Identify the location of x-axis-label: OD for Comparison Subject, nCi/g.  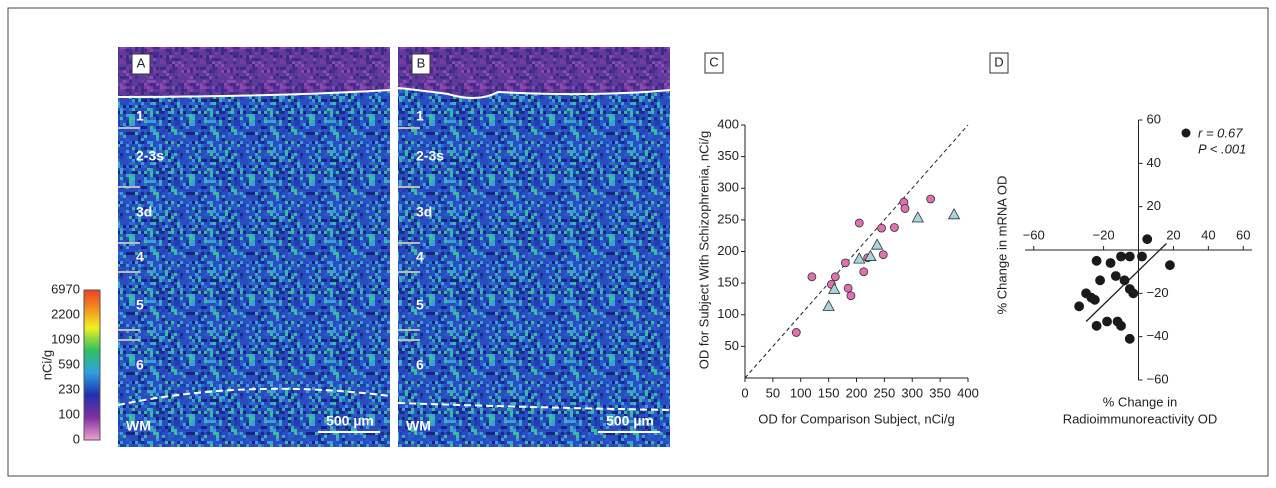
(856, 418).